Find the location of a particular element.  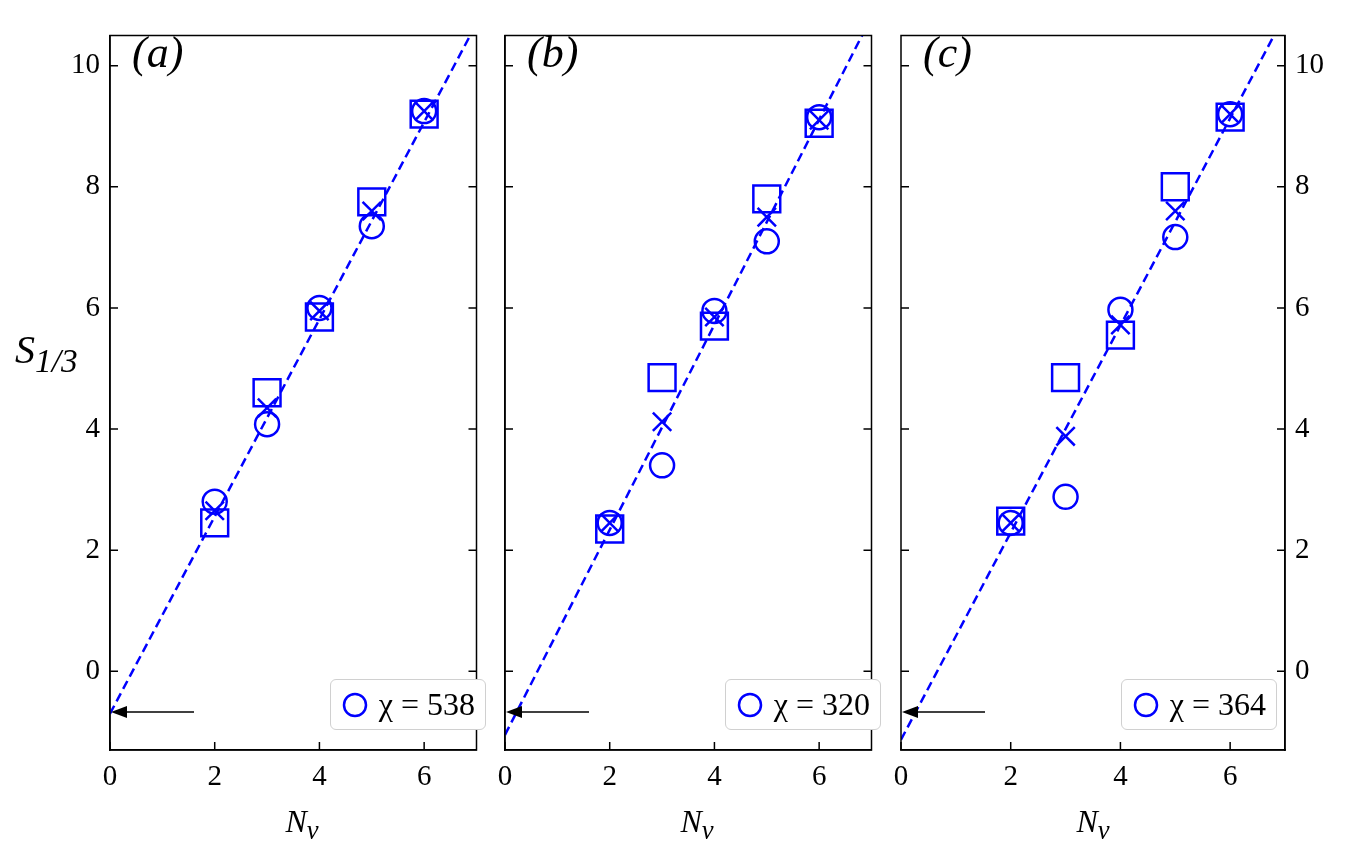

legend-label: χ = 320 is located at coordinates (821, 704).